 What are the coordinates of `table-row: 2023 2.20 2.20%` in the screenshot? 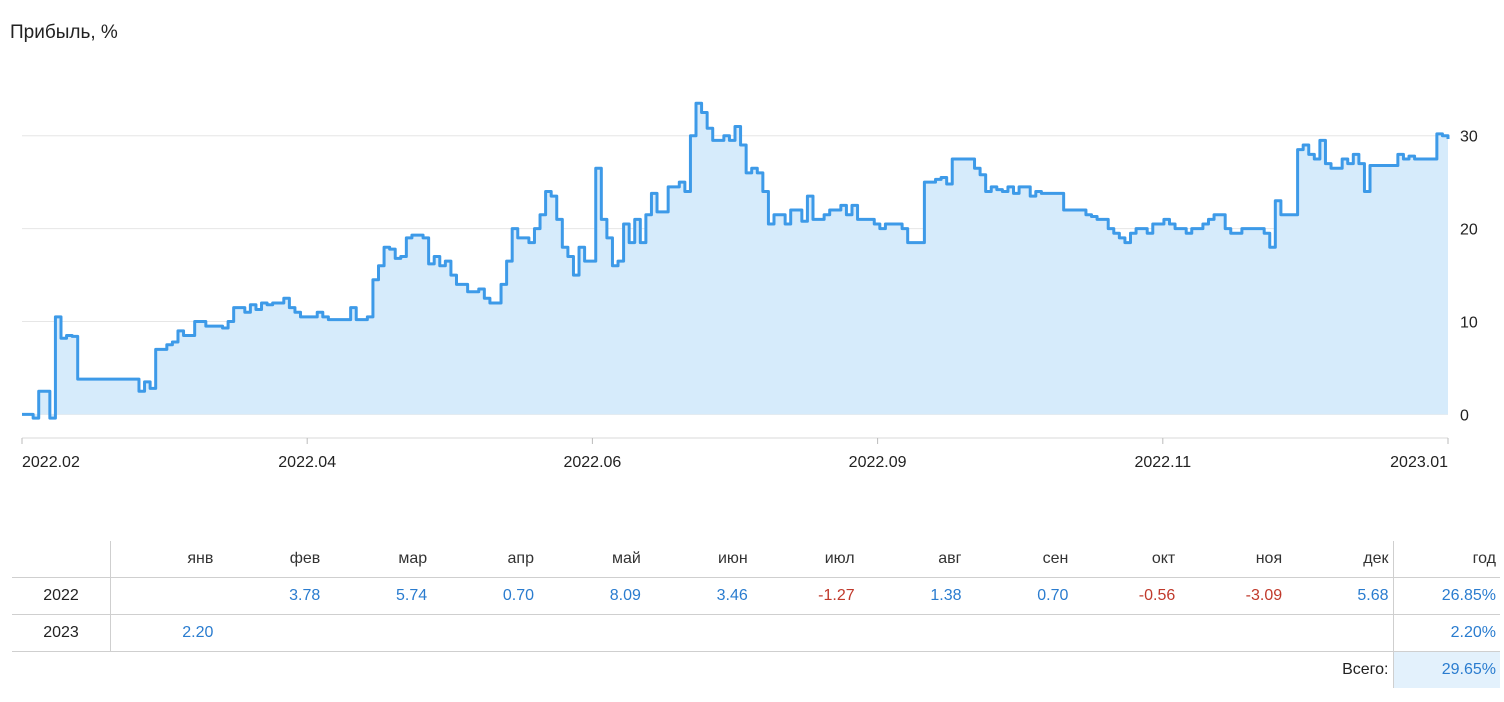 It's located at (756, 633).